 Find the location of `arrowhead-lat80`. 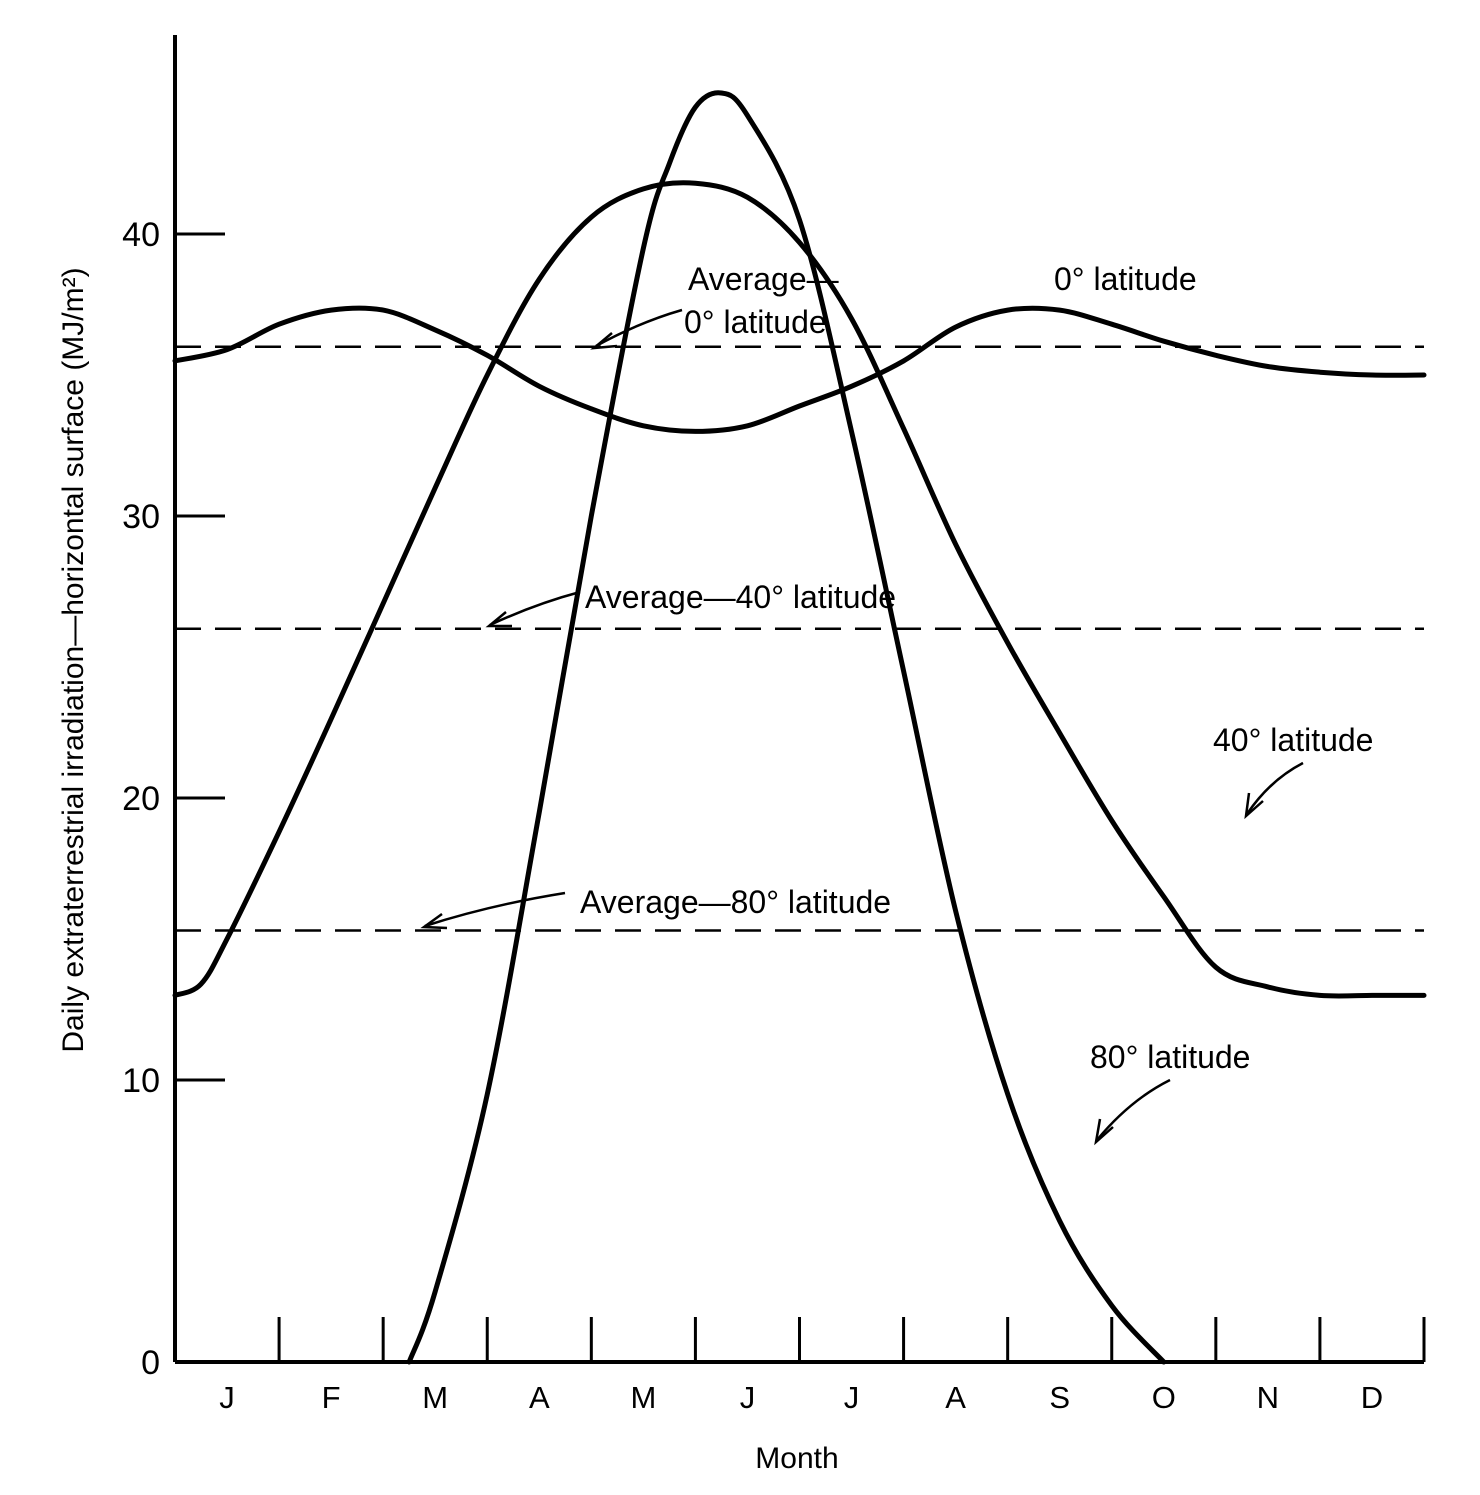

arrowhead-lat80 is located at coordinates (1104, 1132).